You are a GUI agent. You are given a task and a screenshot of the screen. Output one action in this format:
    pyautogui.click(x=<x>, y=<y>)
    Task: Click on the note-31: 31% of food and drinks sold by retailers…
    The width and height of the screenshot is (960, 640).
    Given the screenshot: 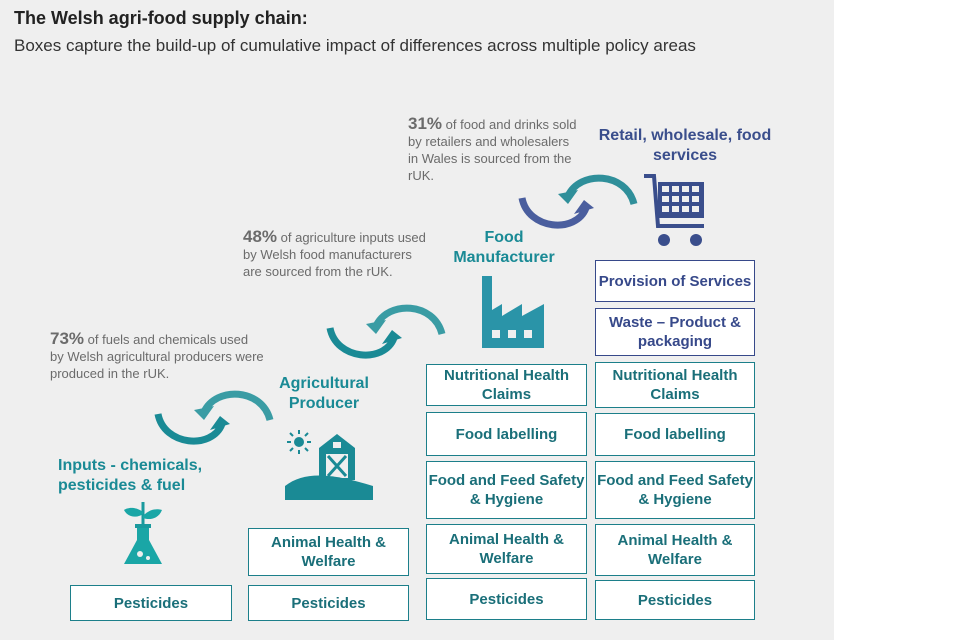 What is the action you would take?
    pyautogui.click(x=493, y=149)
    